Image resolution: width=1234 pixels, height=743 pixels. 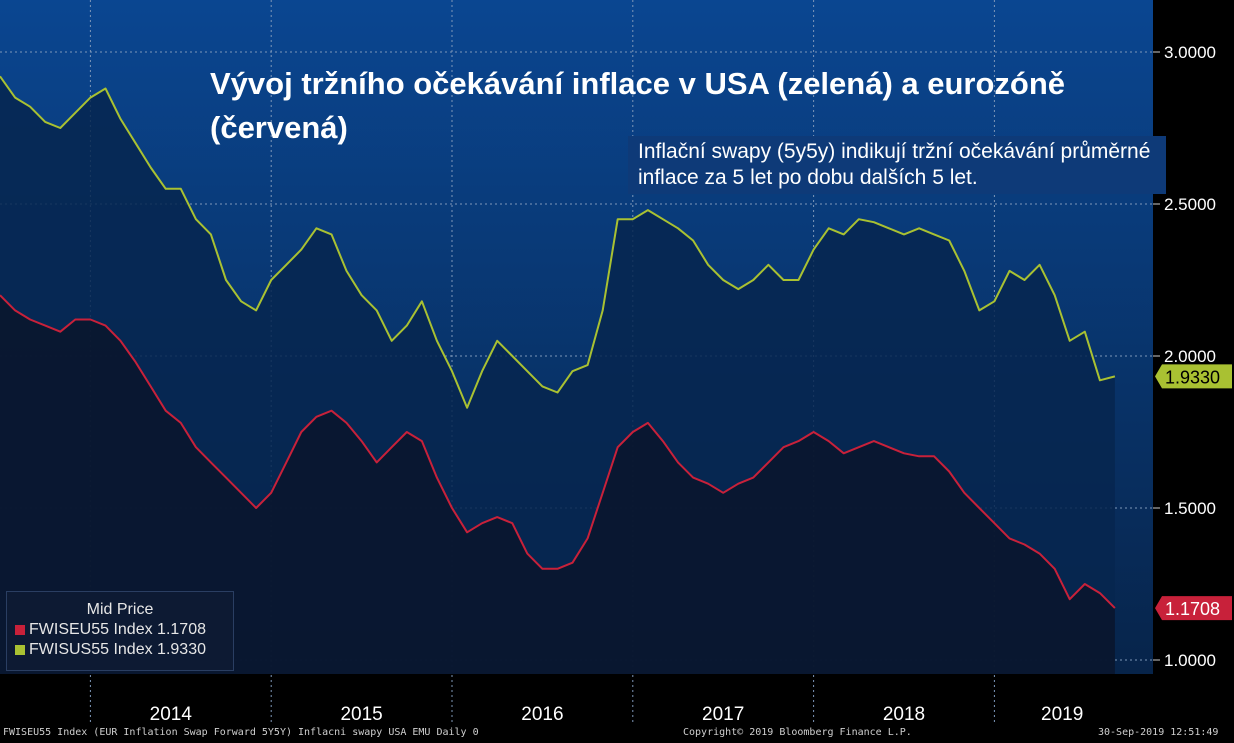 I want to click on footer-center: Copyright© 2019 Bloomberg Finance L.P., so click(x=797, y=732).